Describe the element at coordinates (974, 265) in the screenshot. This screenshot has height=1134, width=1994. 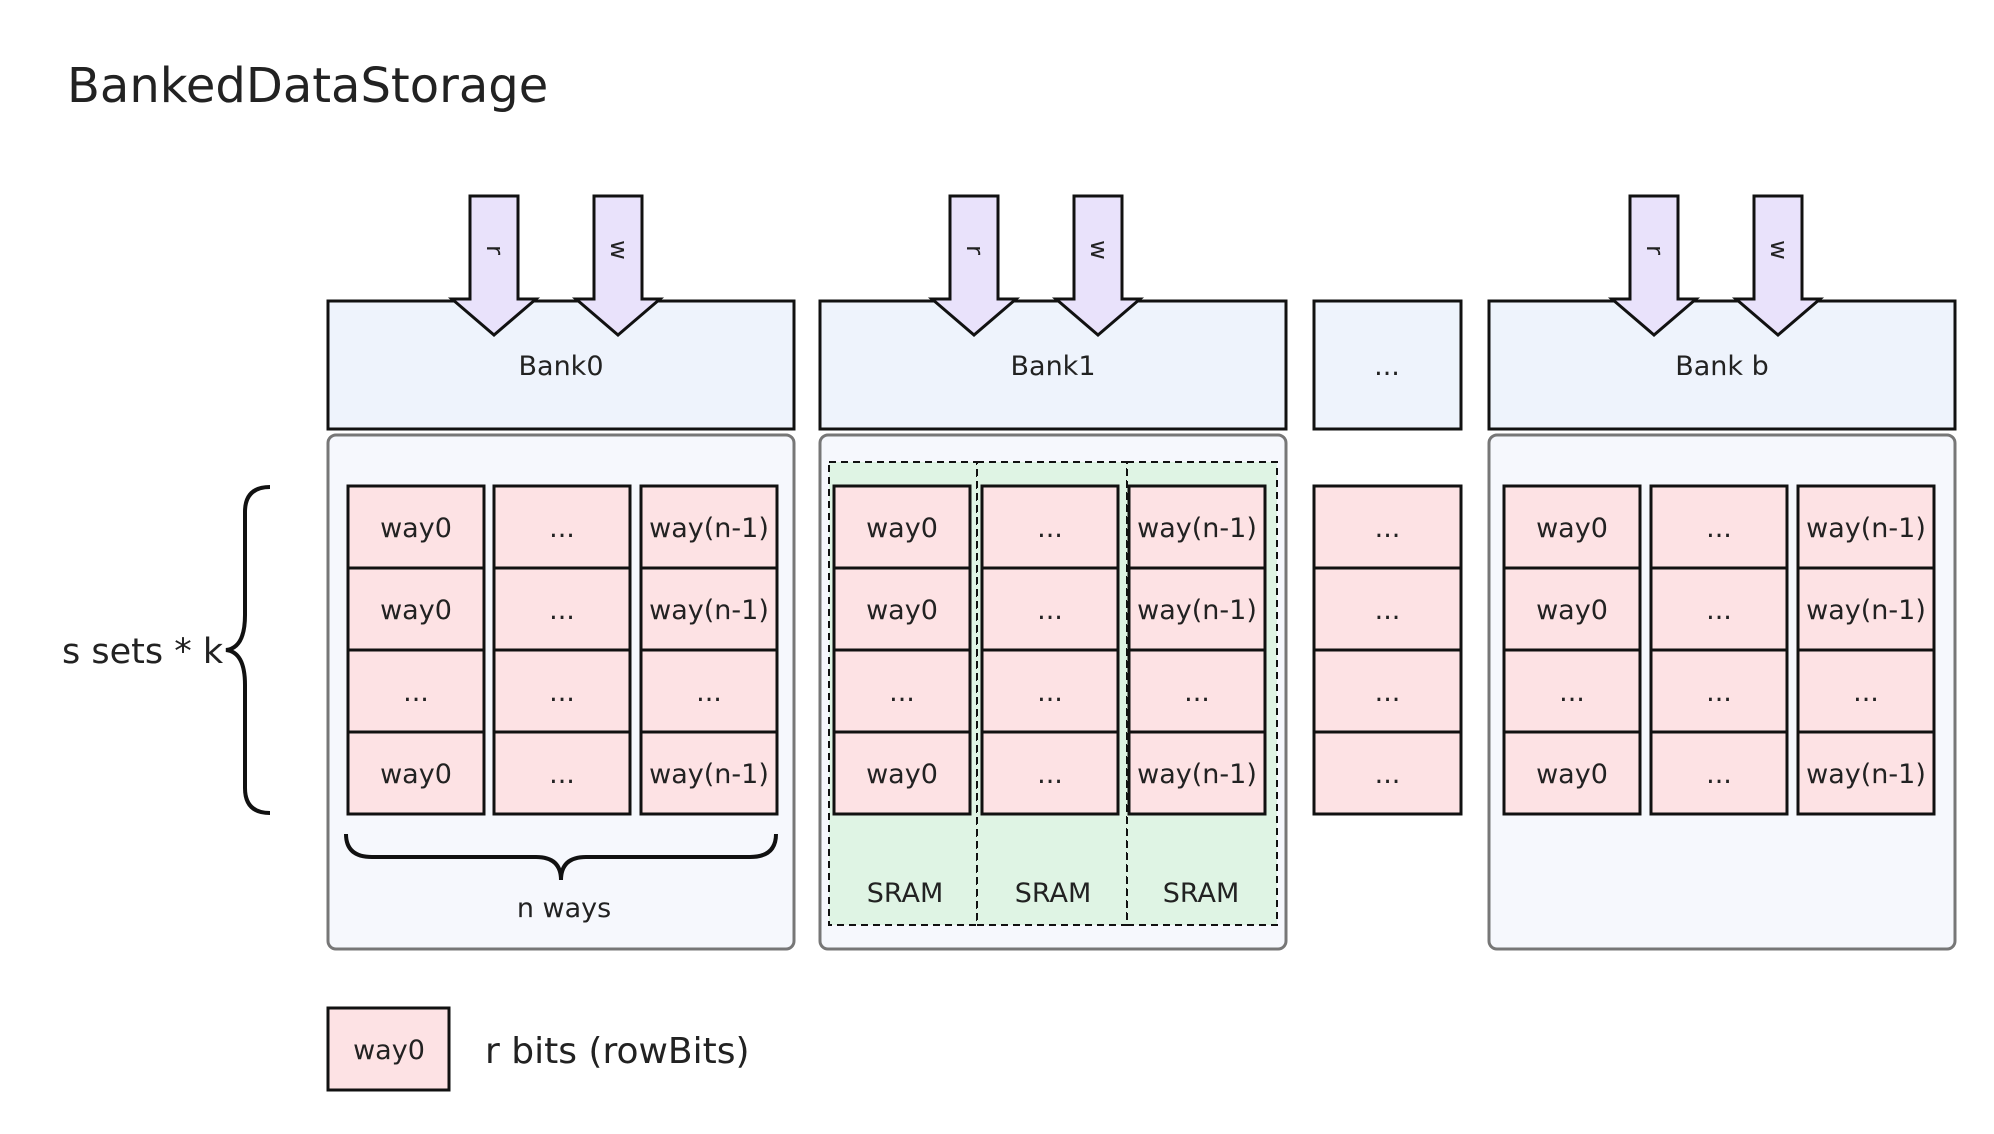
I see `bank1-read-arrow` at that location.